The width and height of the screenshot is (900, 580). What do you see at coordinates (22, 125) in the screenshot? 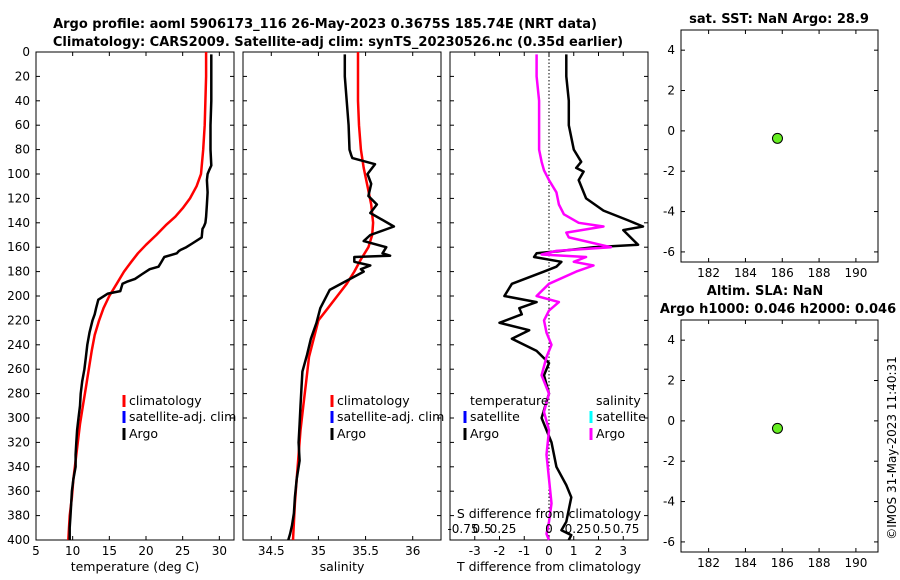
I see `y-tick-label: 60` at bounding box center [22, 125].